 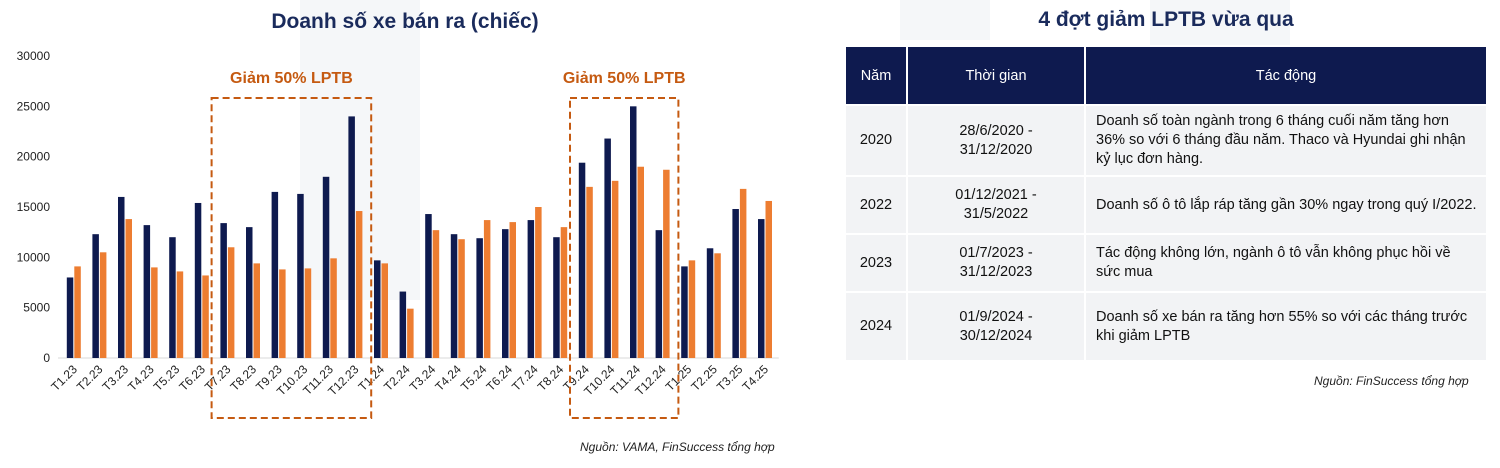 What do you see at coordinates (192, 378) in the screenshot?
I see `x-tick-label: T6.23` at bounding box center [192, 378].